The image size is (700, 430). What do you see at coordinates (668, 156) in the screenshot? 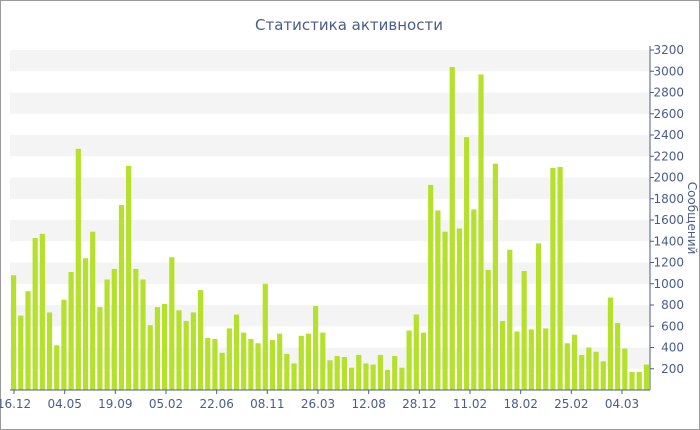
I see `y-tick-label: 2200` at bounding box center [668, 156].